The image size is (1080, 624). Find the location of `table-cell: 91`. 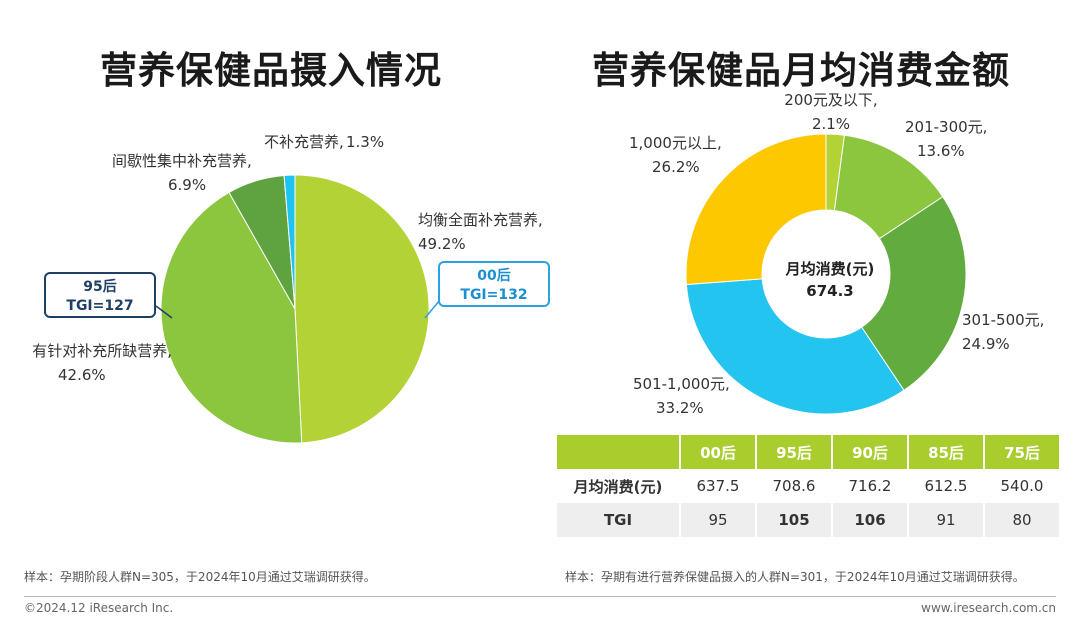

table-cell: 91 is located at coordinates (945, 520).